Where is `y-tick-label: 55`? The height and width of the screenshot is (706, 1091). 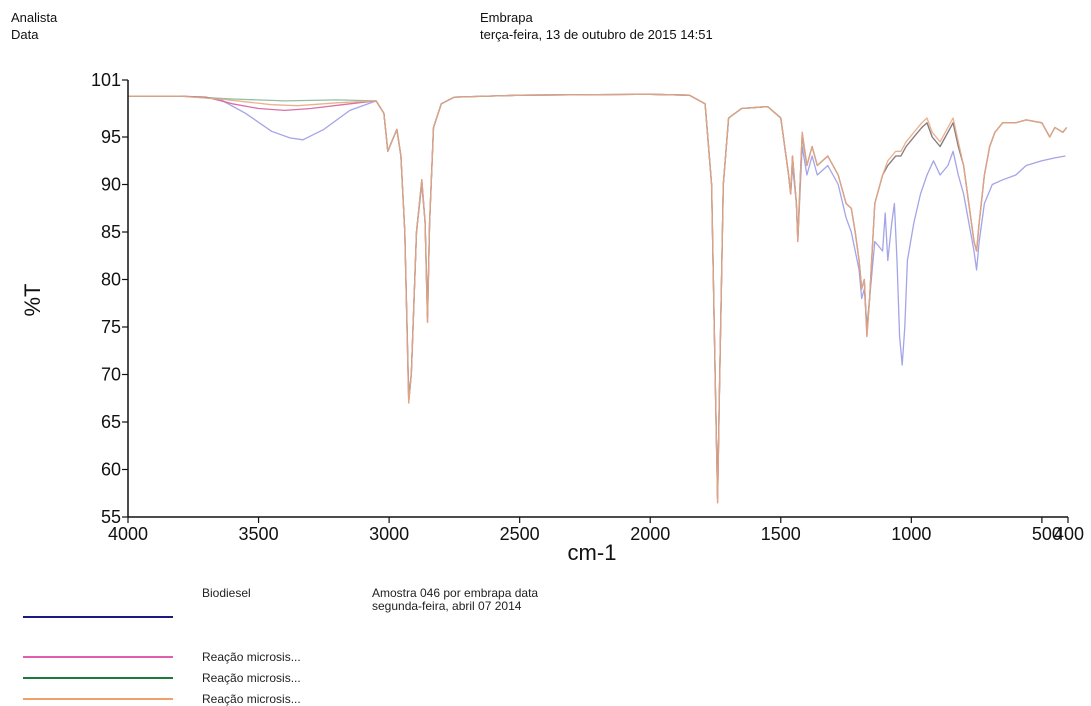
y-tick-label: 55 is located at coordinates (111, 517).